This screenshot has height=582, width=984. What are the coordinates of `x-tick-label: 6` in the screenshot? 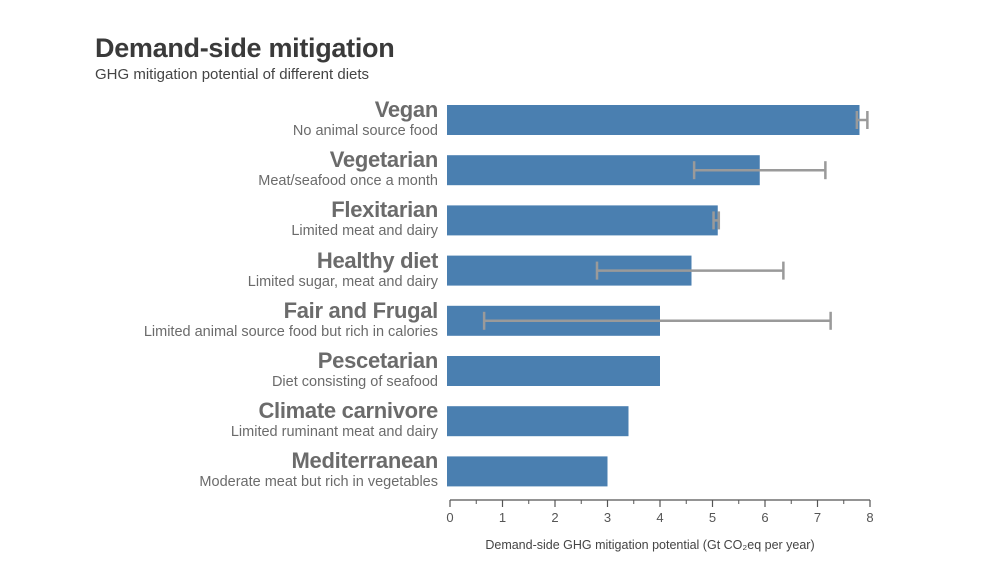 It's located at (764, 517).